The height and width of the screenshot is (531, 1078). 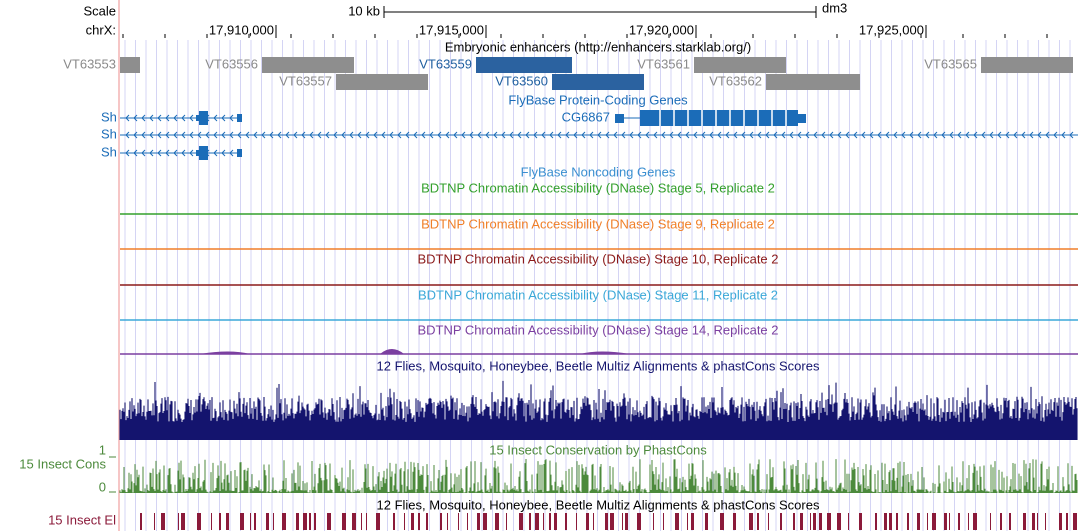 I want to click on axis-max: 1, so click(x=102, y=449).